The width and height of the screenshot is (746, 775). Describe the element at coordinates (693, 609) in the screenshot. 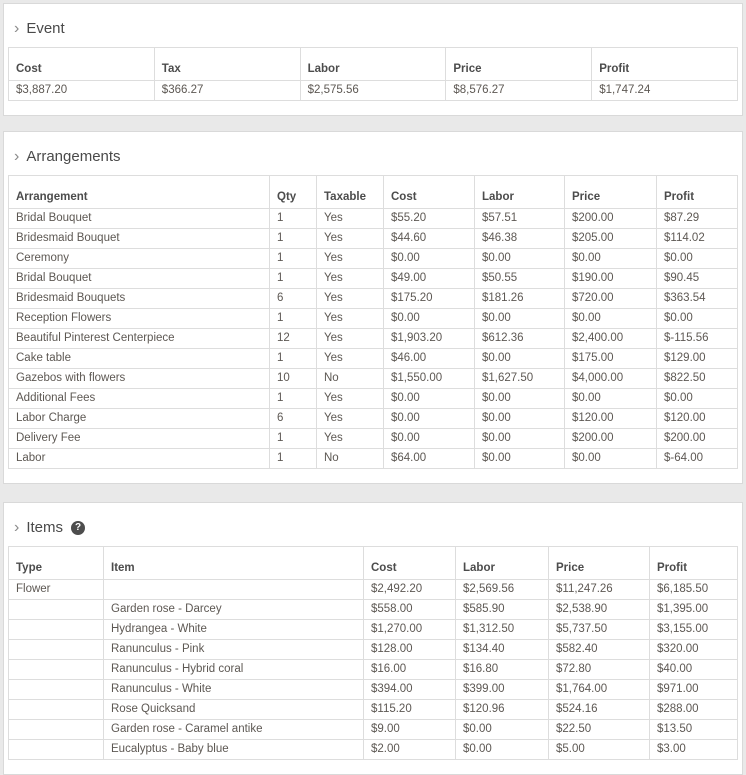

I see `table-cell: $1,395.00` at that location.